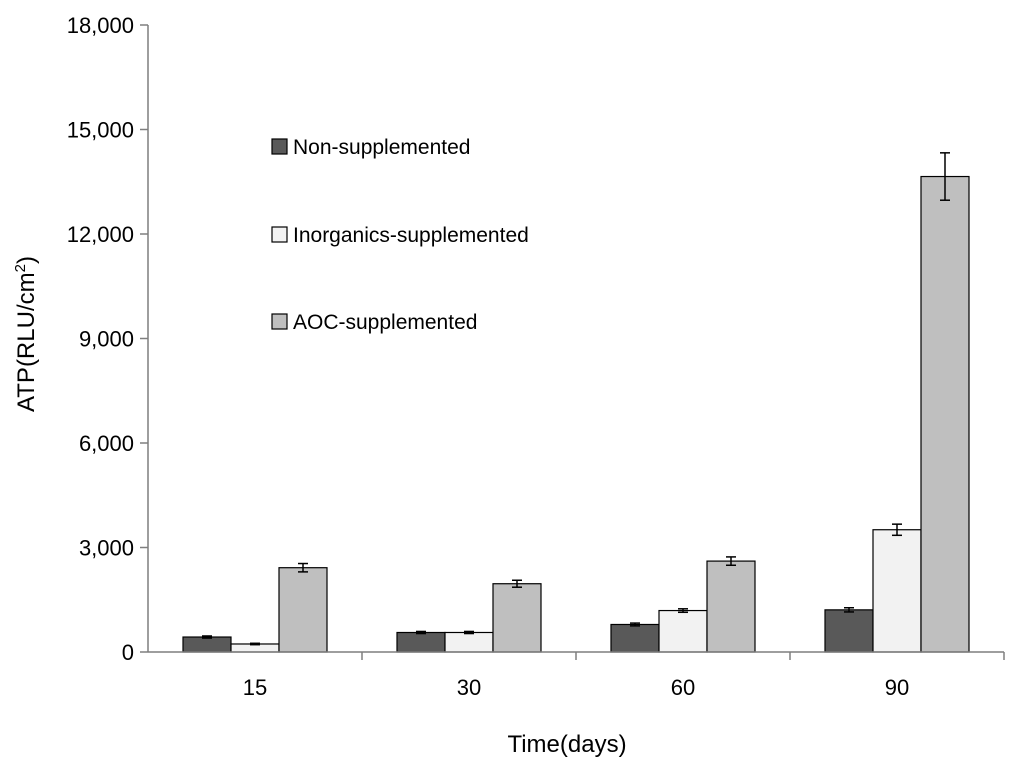 The image size is (1009, 762). What do you see at coordinates (255, 687) in the screenshot?
I see `x-tick-label: 15` at bounding box center [255, 687].